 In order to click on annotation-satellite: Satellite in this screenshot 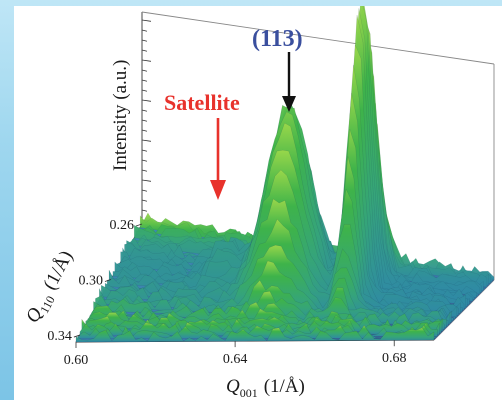, I will do `click(202, 102)`.